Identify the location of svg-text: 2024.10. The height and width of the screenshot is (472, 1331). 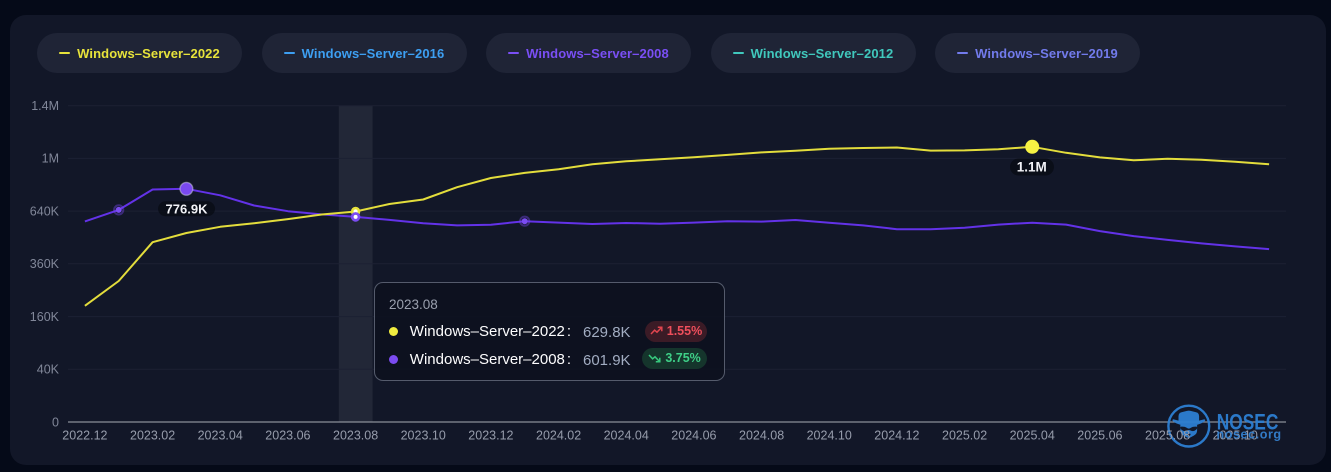
(829, 436).